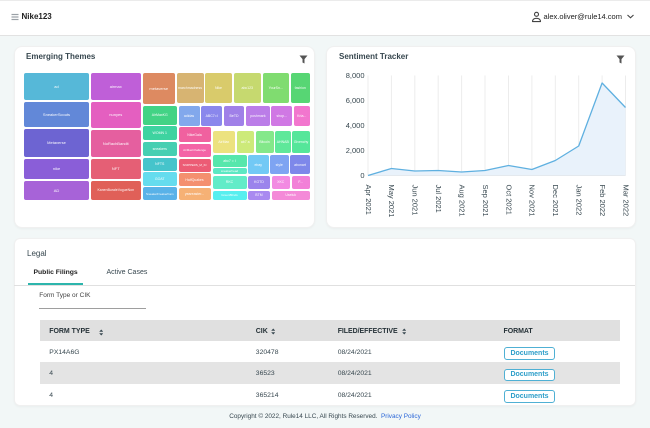  What do you see at coordinates (362, 175) in the screenshot?
I see `svg-text: 0` at bounding box center [362, 175].